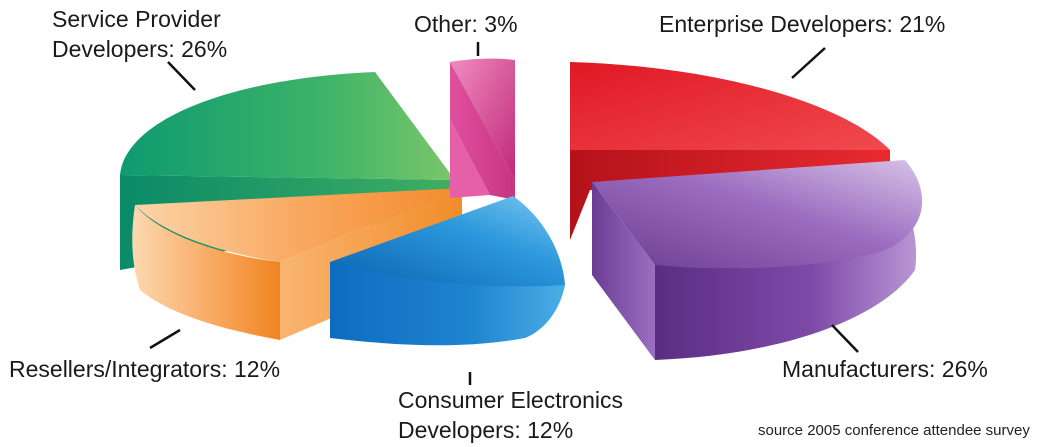 The image size is (1058, 447). Describe the element at coordinates (845, 338) in the screenshot. I see `leader-manufacturers` at that location.